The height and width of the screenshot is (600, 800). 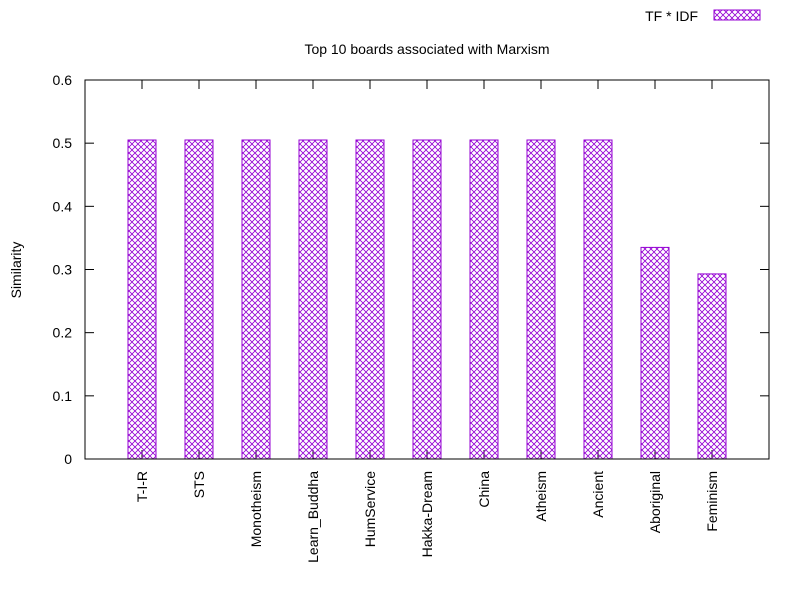 What do you see at coordinates (426, 49) in the screenshot?
I see `chart-title: Top 10 boards associated with Marxism` at bounding box center [426, 49].